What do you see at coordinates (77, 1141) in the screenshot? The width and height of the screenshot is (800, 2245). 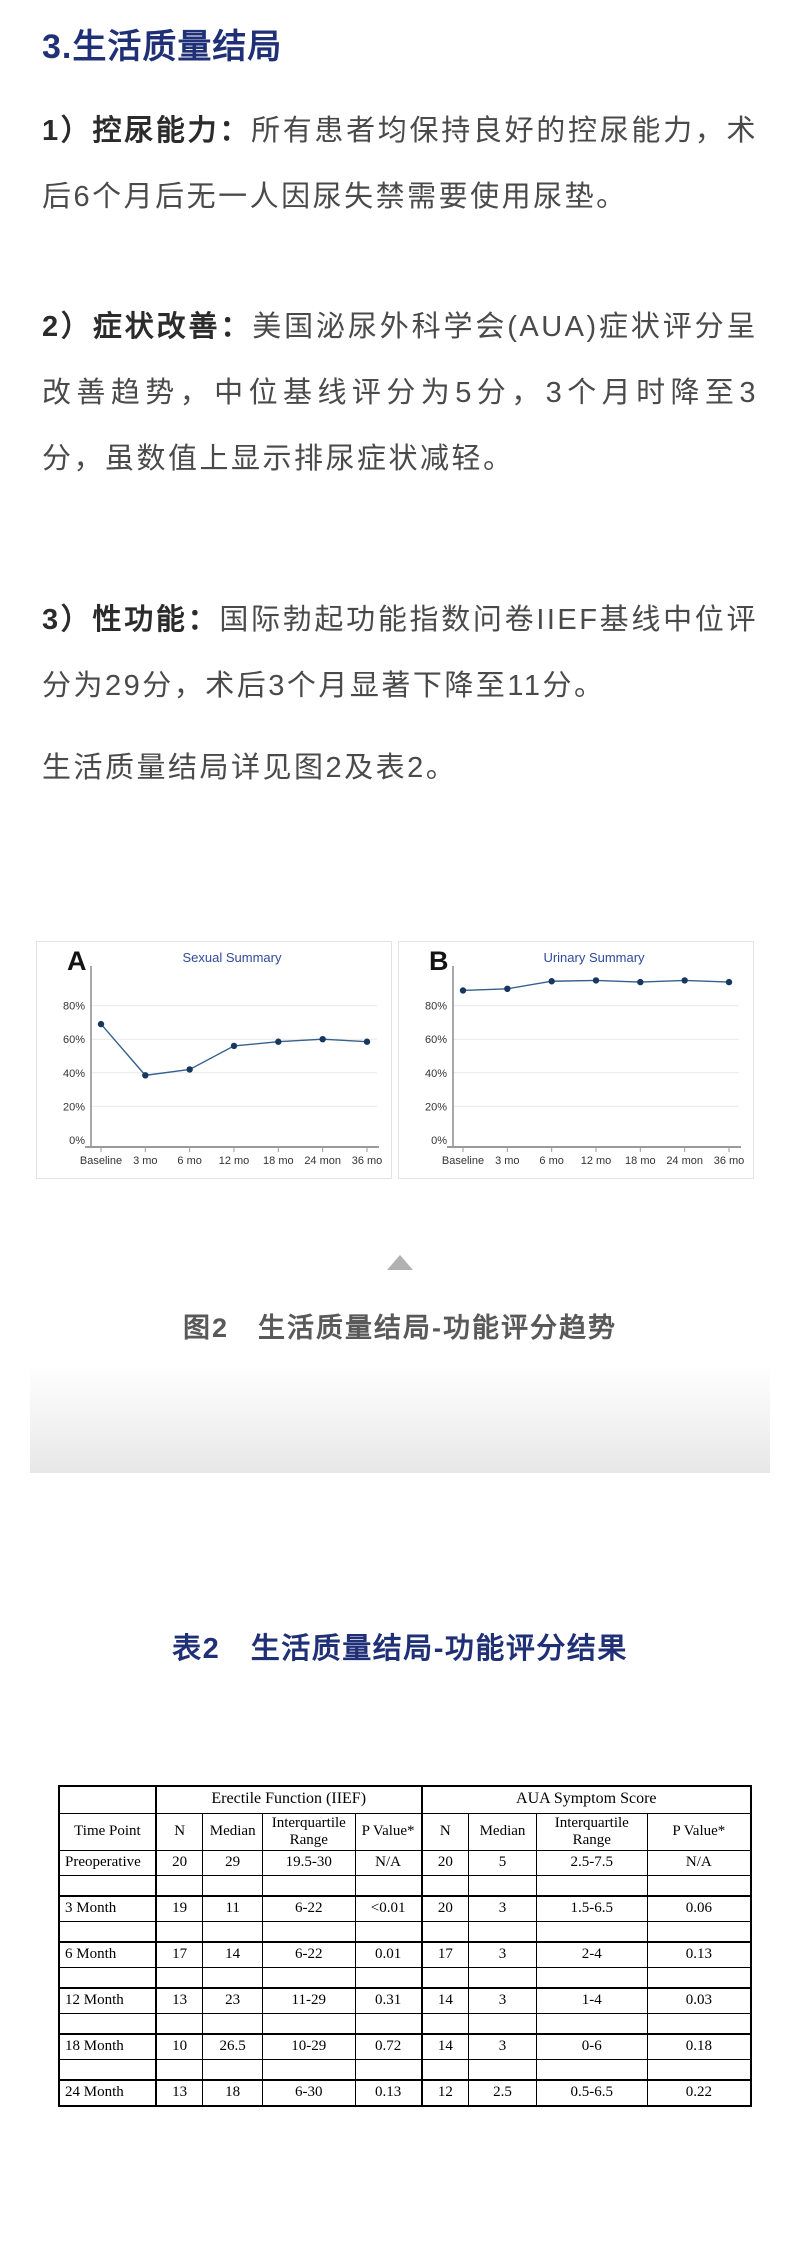 I see `y-tick-label: 0%` at bounding box center [77, 1141].